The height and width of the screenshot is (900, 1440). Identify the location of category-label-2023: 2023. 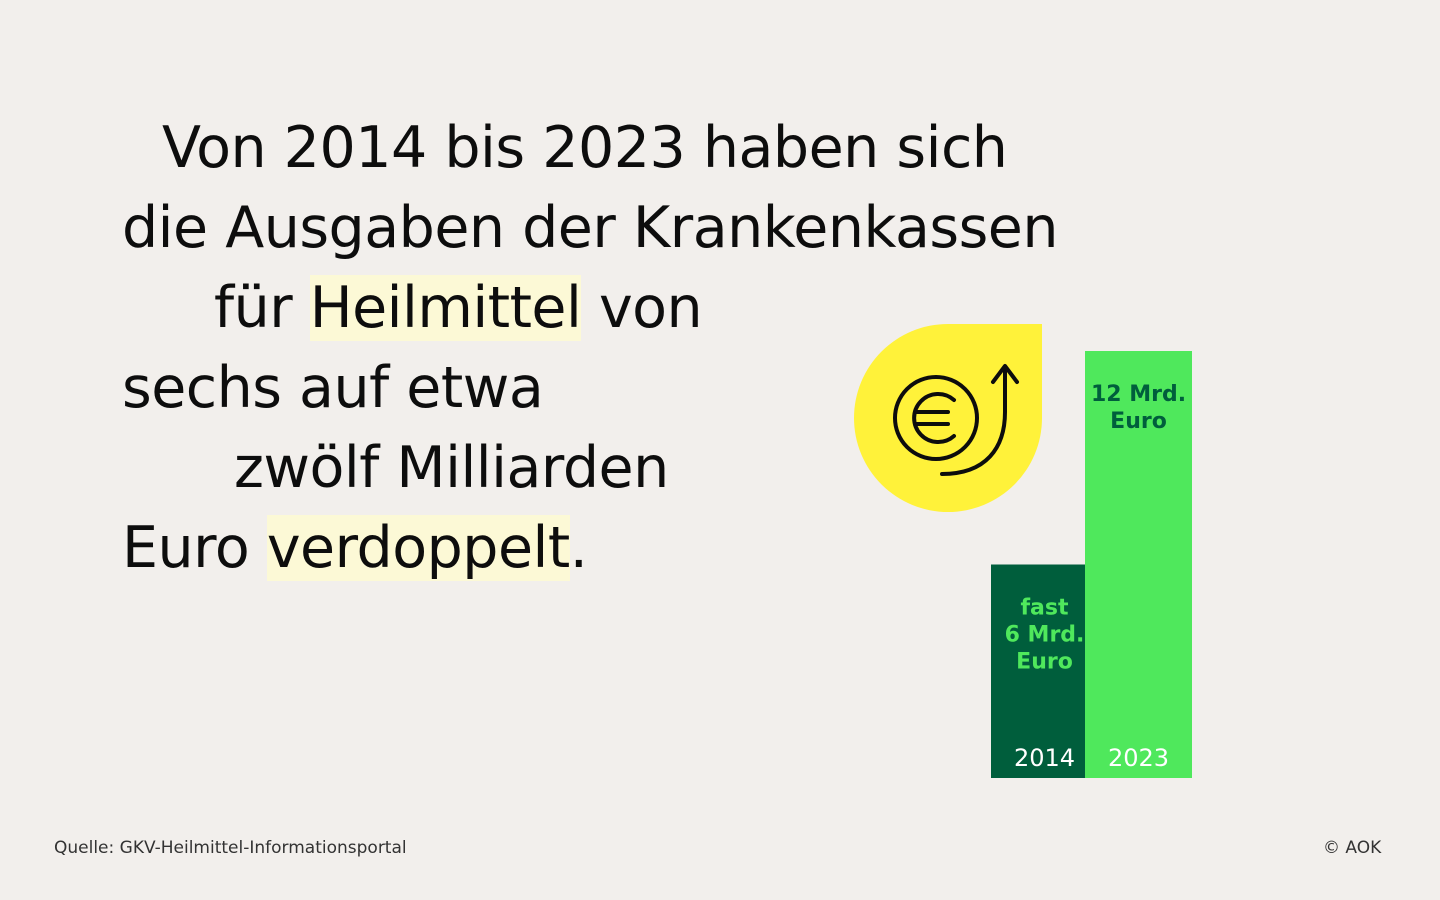
(1138, 758).